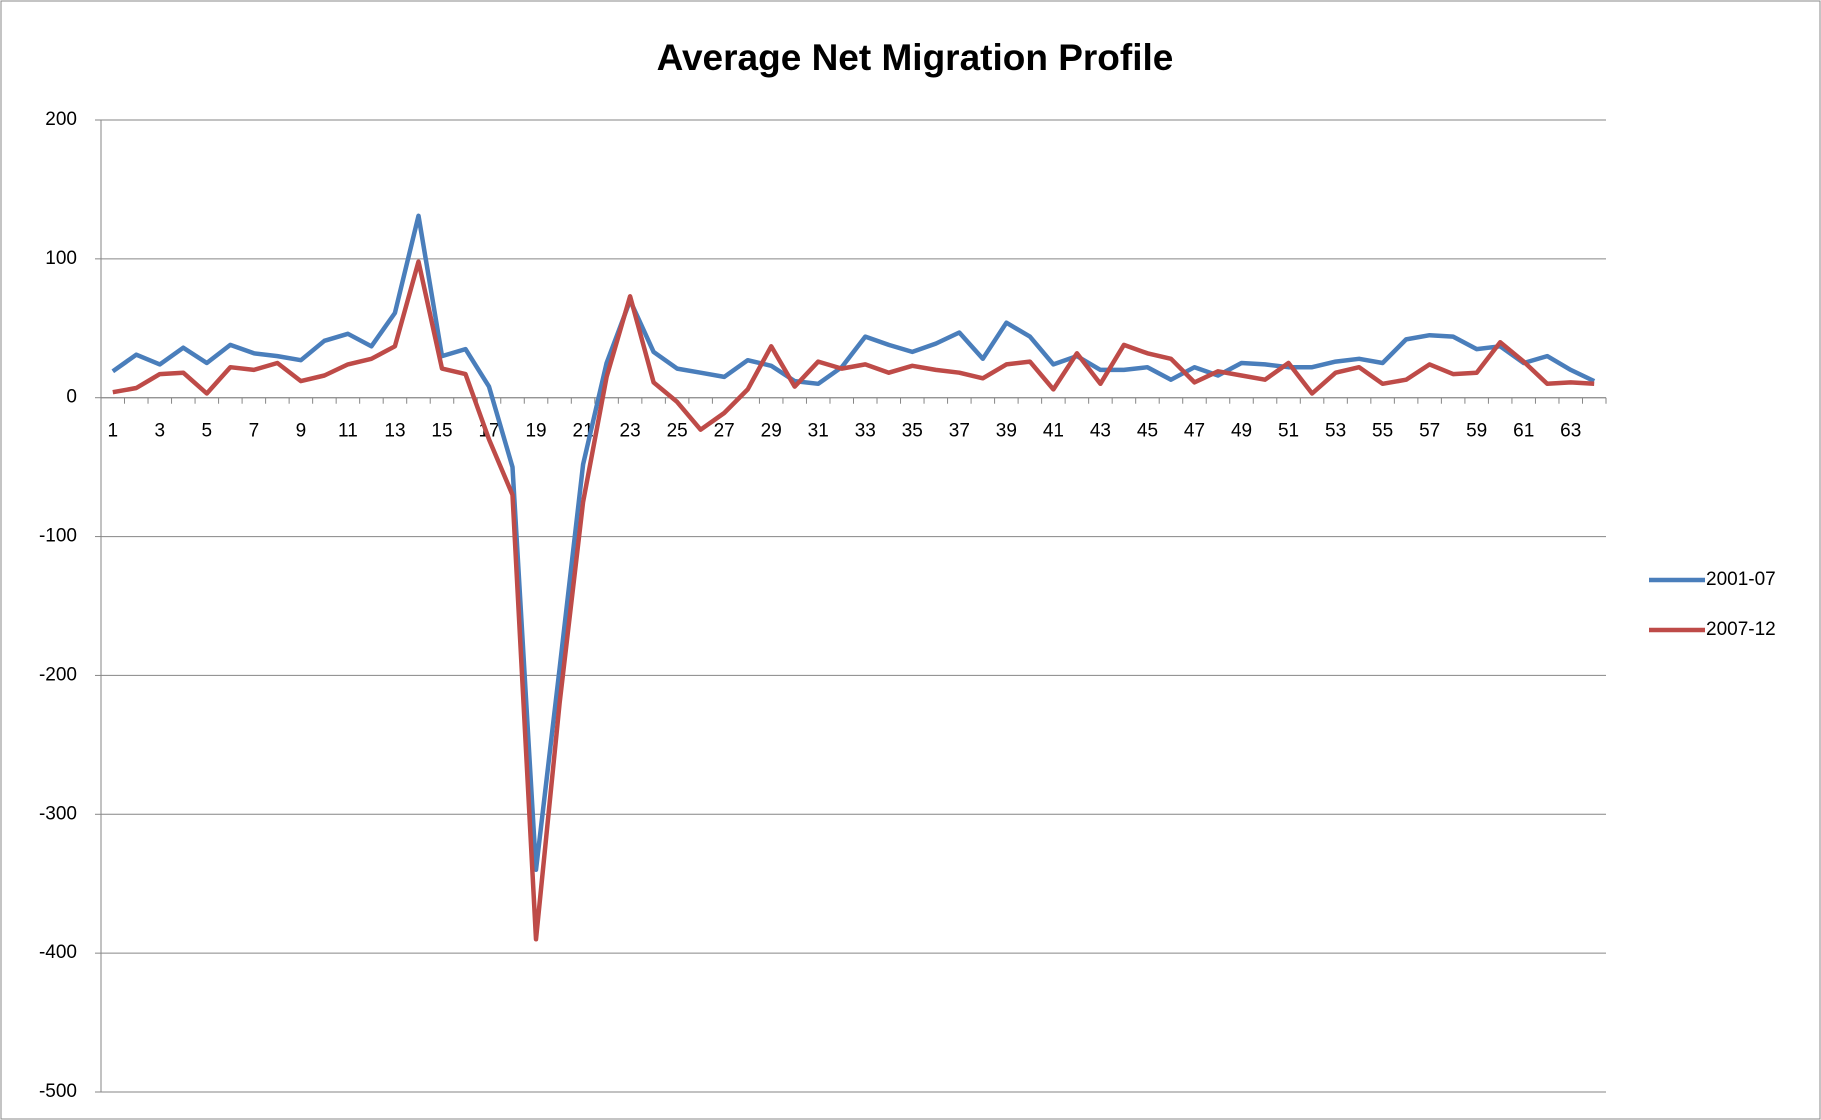 This screenshot has width=1821, height=1120. Describe the element at coordinates (348, 431) in the screenshot. I see `x-tick-label: 11` at that location.